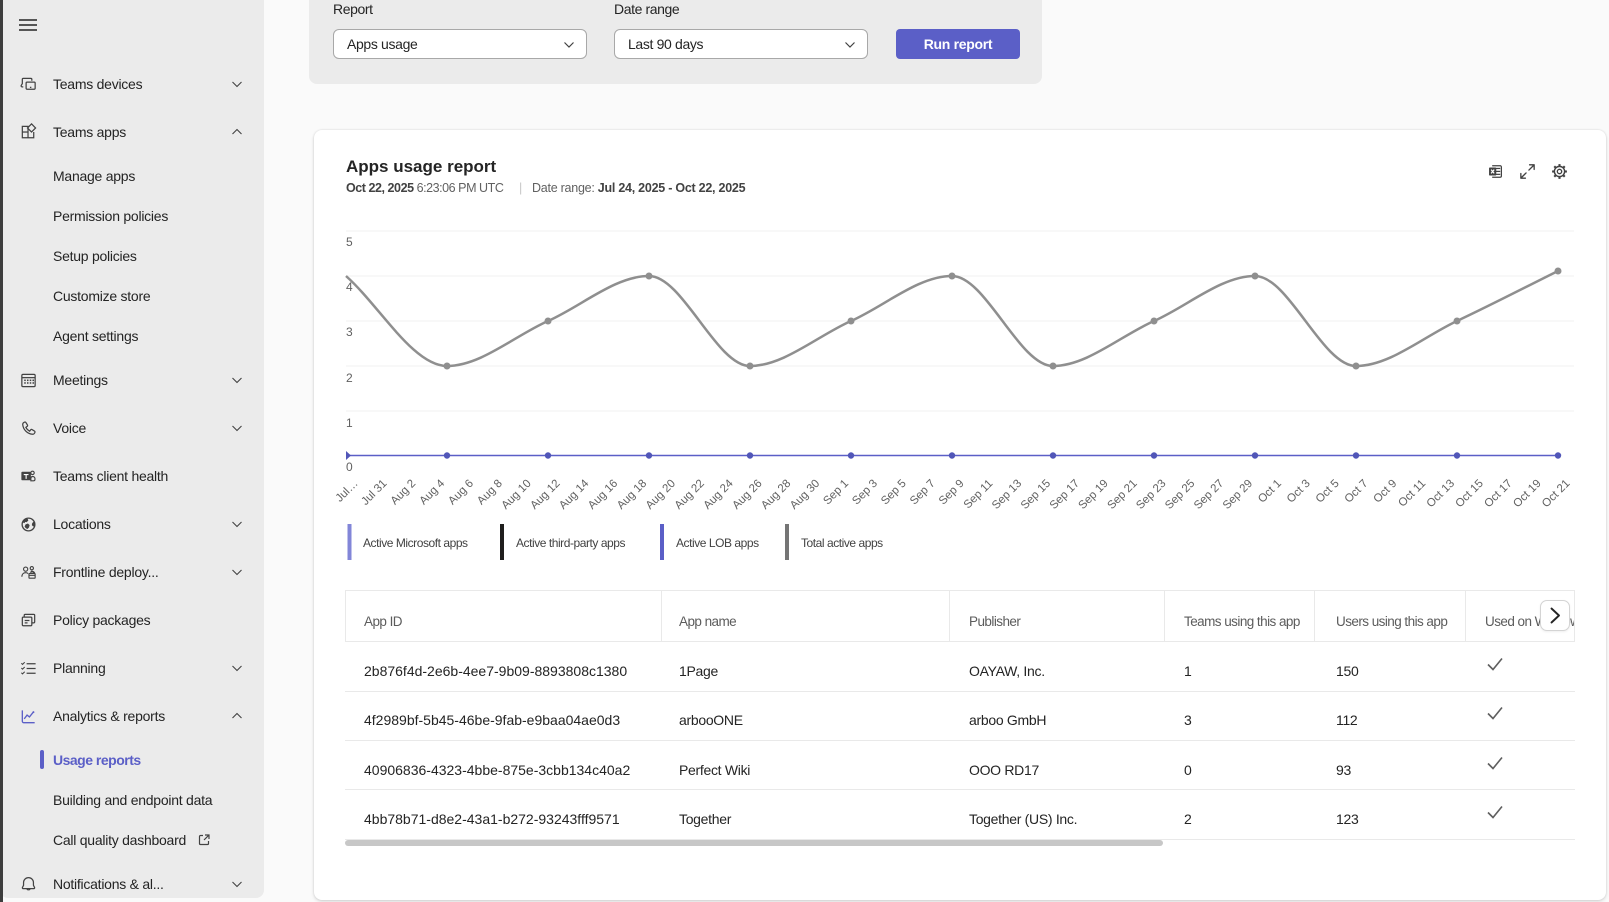 The width and height of the screenshot is (1609, 902). Describe the element at coordinates (574, 494) in the screenshot. I see `svg-text: Aug 14` at that location.